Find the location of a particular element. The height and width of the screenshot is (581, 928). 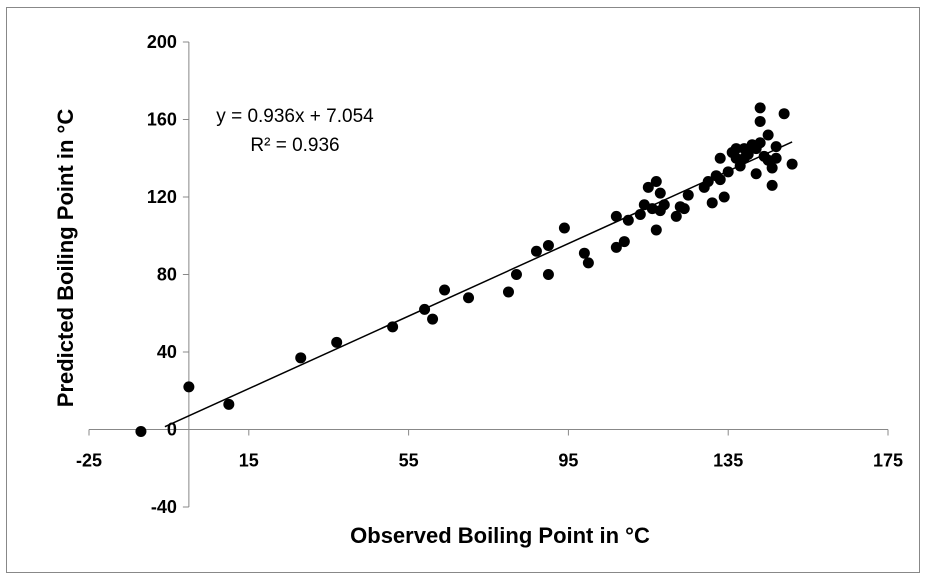

trendline-equation: y = 0.936x + 7.054 is located at coordinates (295, 116).